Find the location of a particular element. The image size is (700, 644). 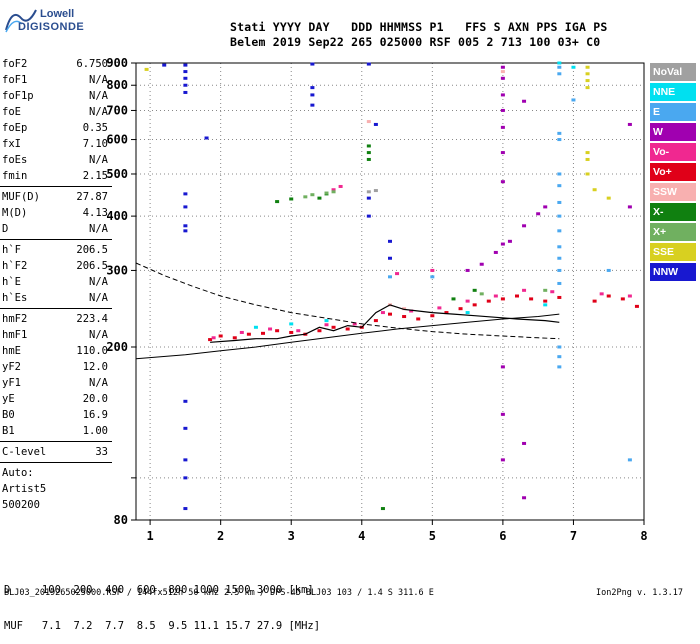

logo-text-digisonde: DIGISONDE is located at coordinates (51, 27).